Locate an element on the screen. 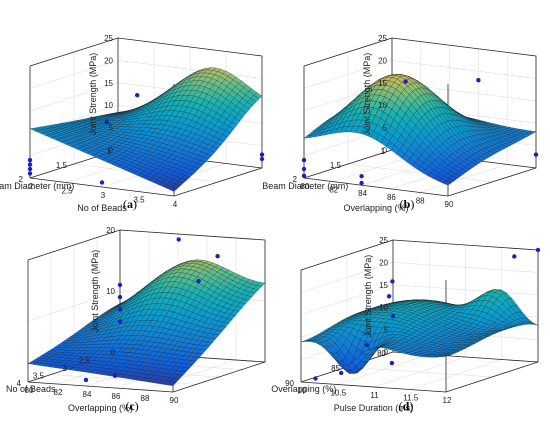 The height and width of the screenshot is (430, 550). x-tick-label: 3.5 is located at coordinates (39, 376).